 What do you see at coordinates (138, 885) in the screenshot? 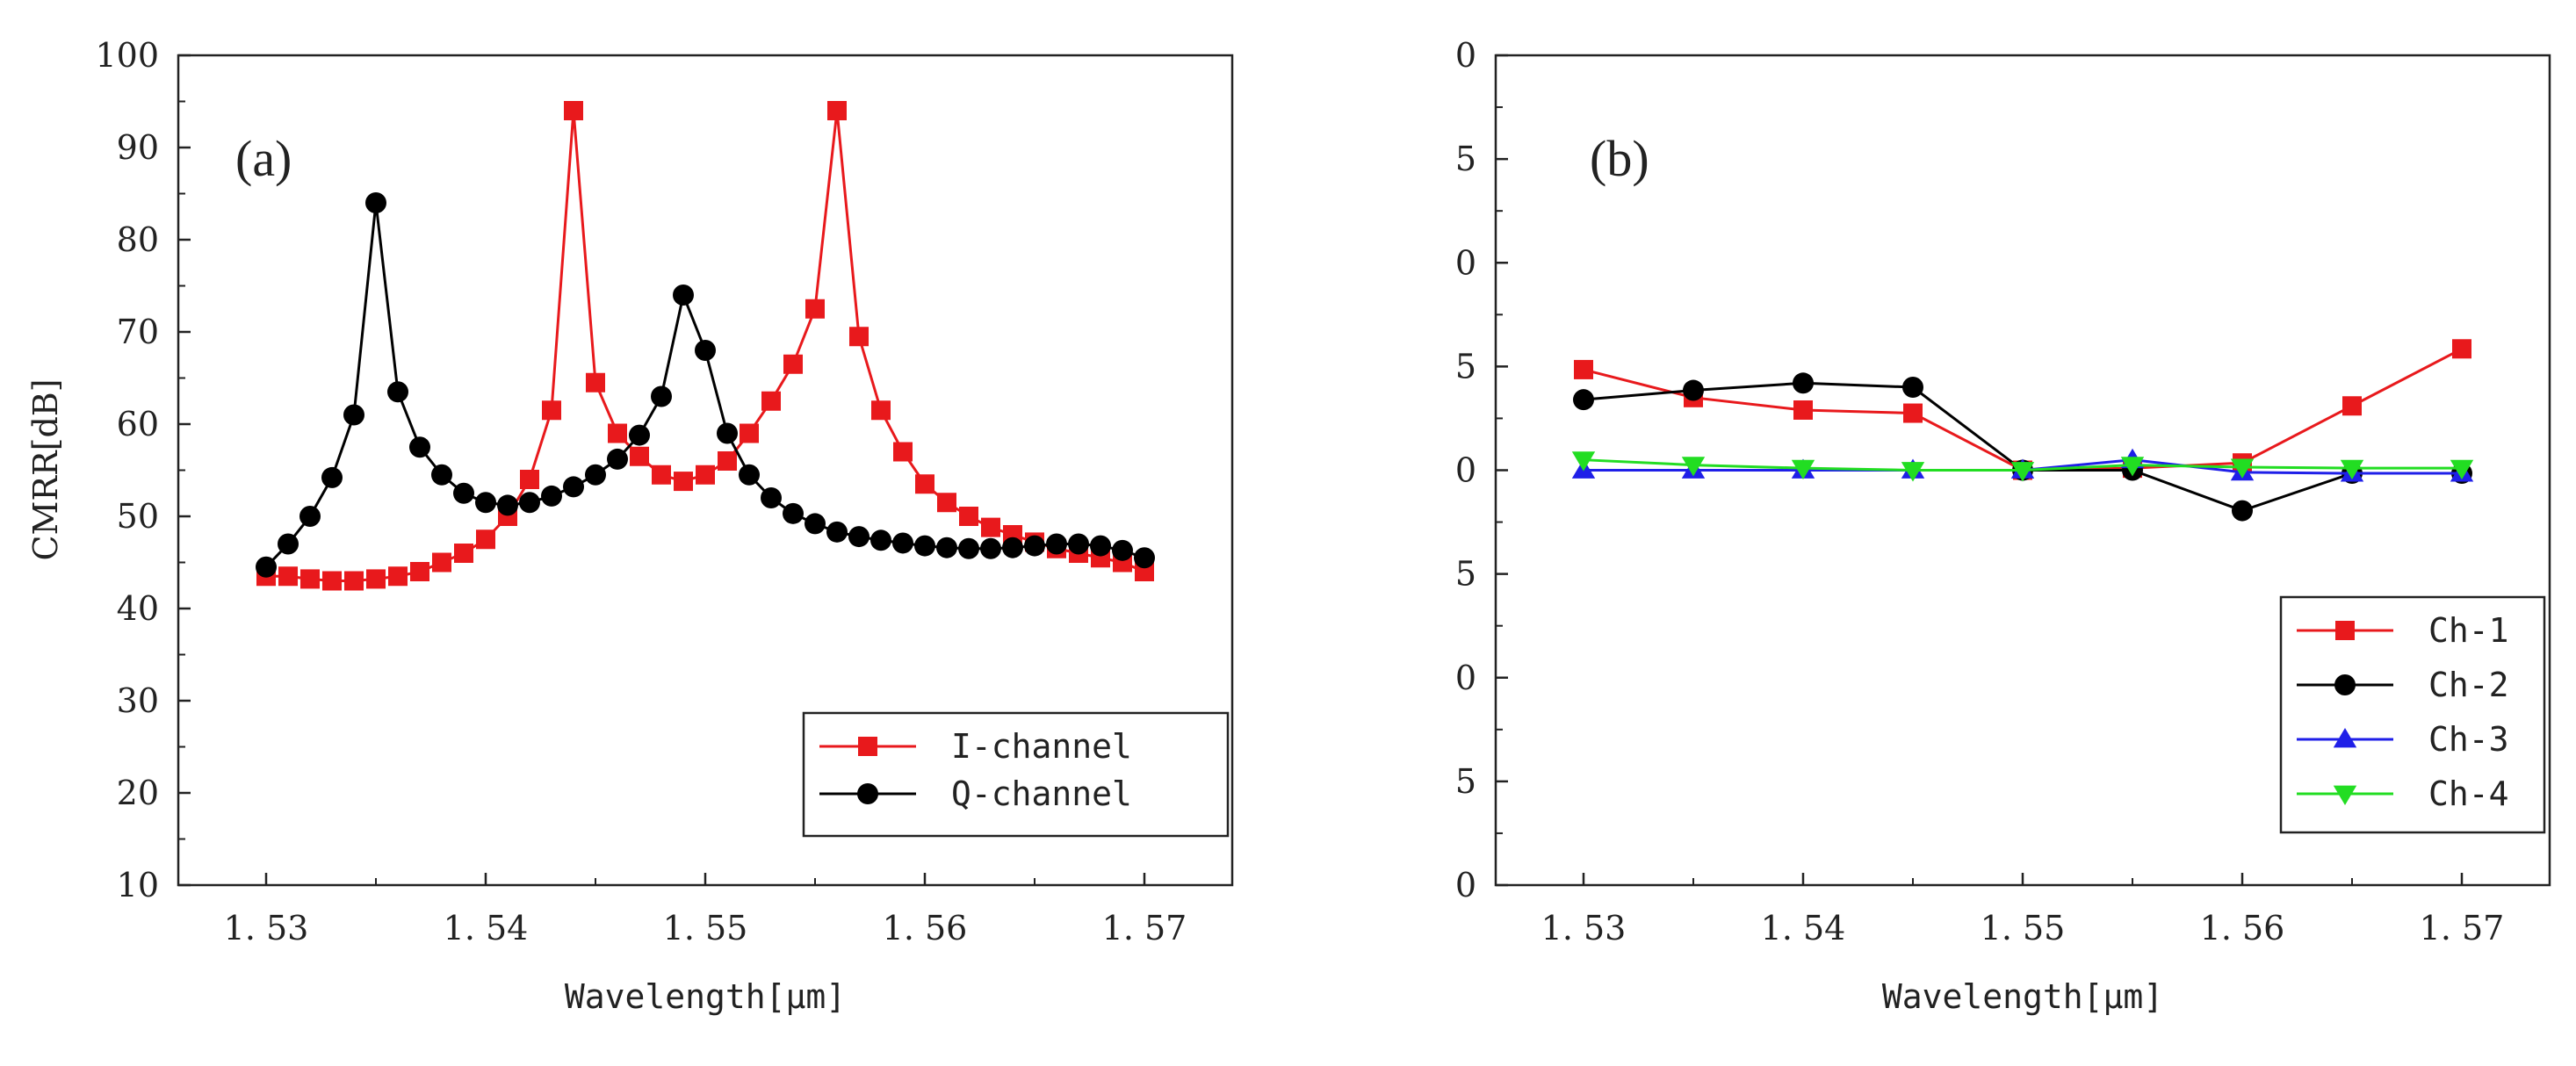
I see `y-tick-label: 10` at bounding box center [138, 885].